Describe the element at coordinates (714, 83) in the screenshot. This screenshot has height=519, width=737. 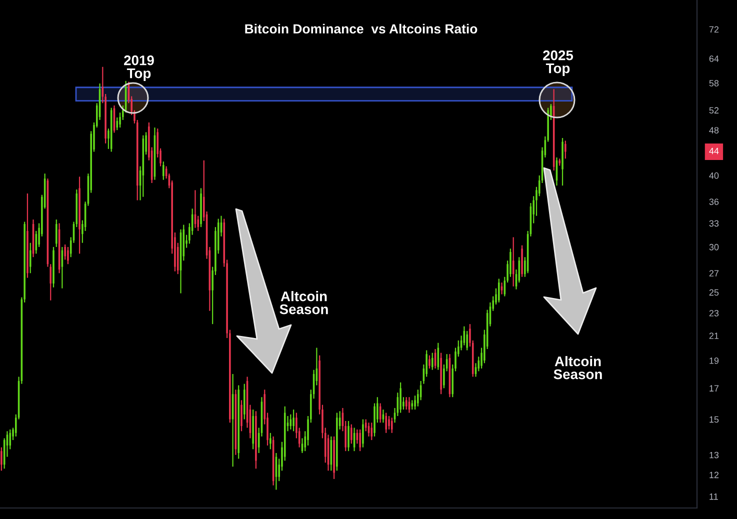
I see `y-tick-label: 58` at that location.